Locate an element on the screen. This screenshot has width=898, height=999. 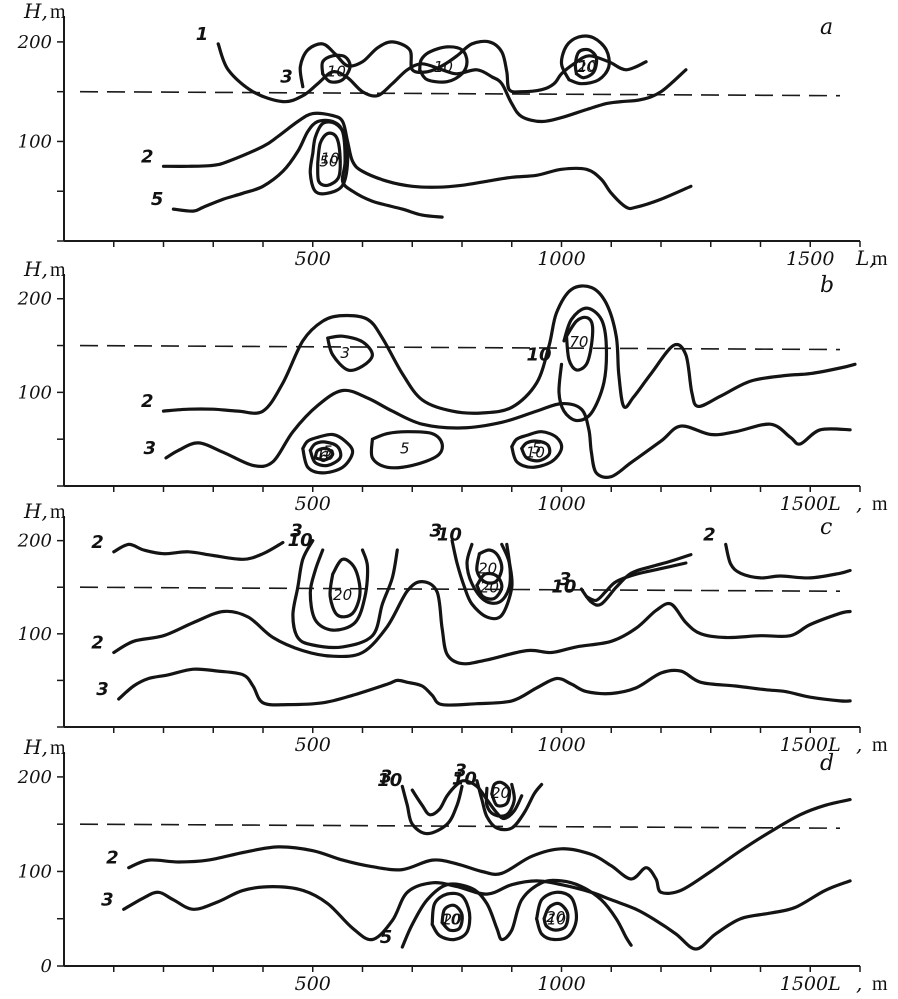
panel-label: b is located at coordinates (827, 285).